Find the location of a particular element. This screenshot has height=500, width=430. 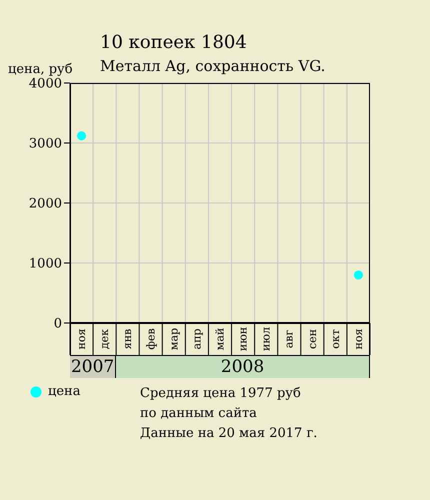

chart-title: 10 копеек 1804 is located at coordinates (173, 42).